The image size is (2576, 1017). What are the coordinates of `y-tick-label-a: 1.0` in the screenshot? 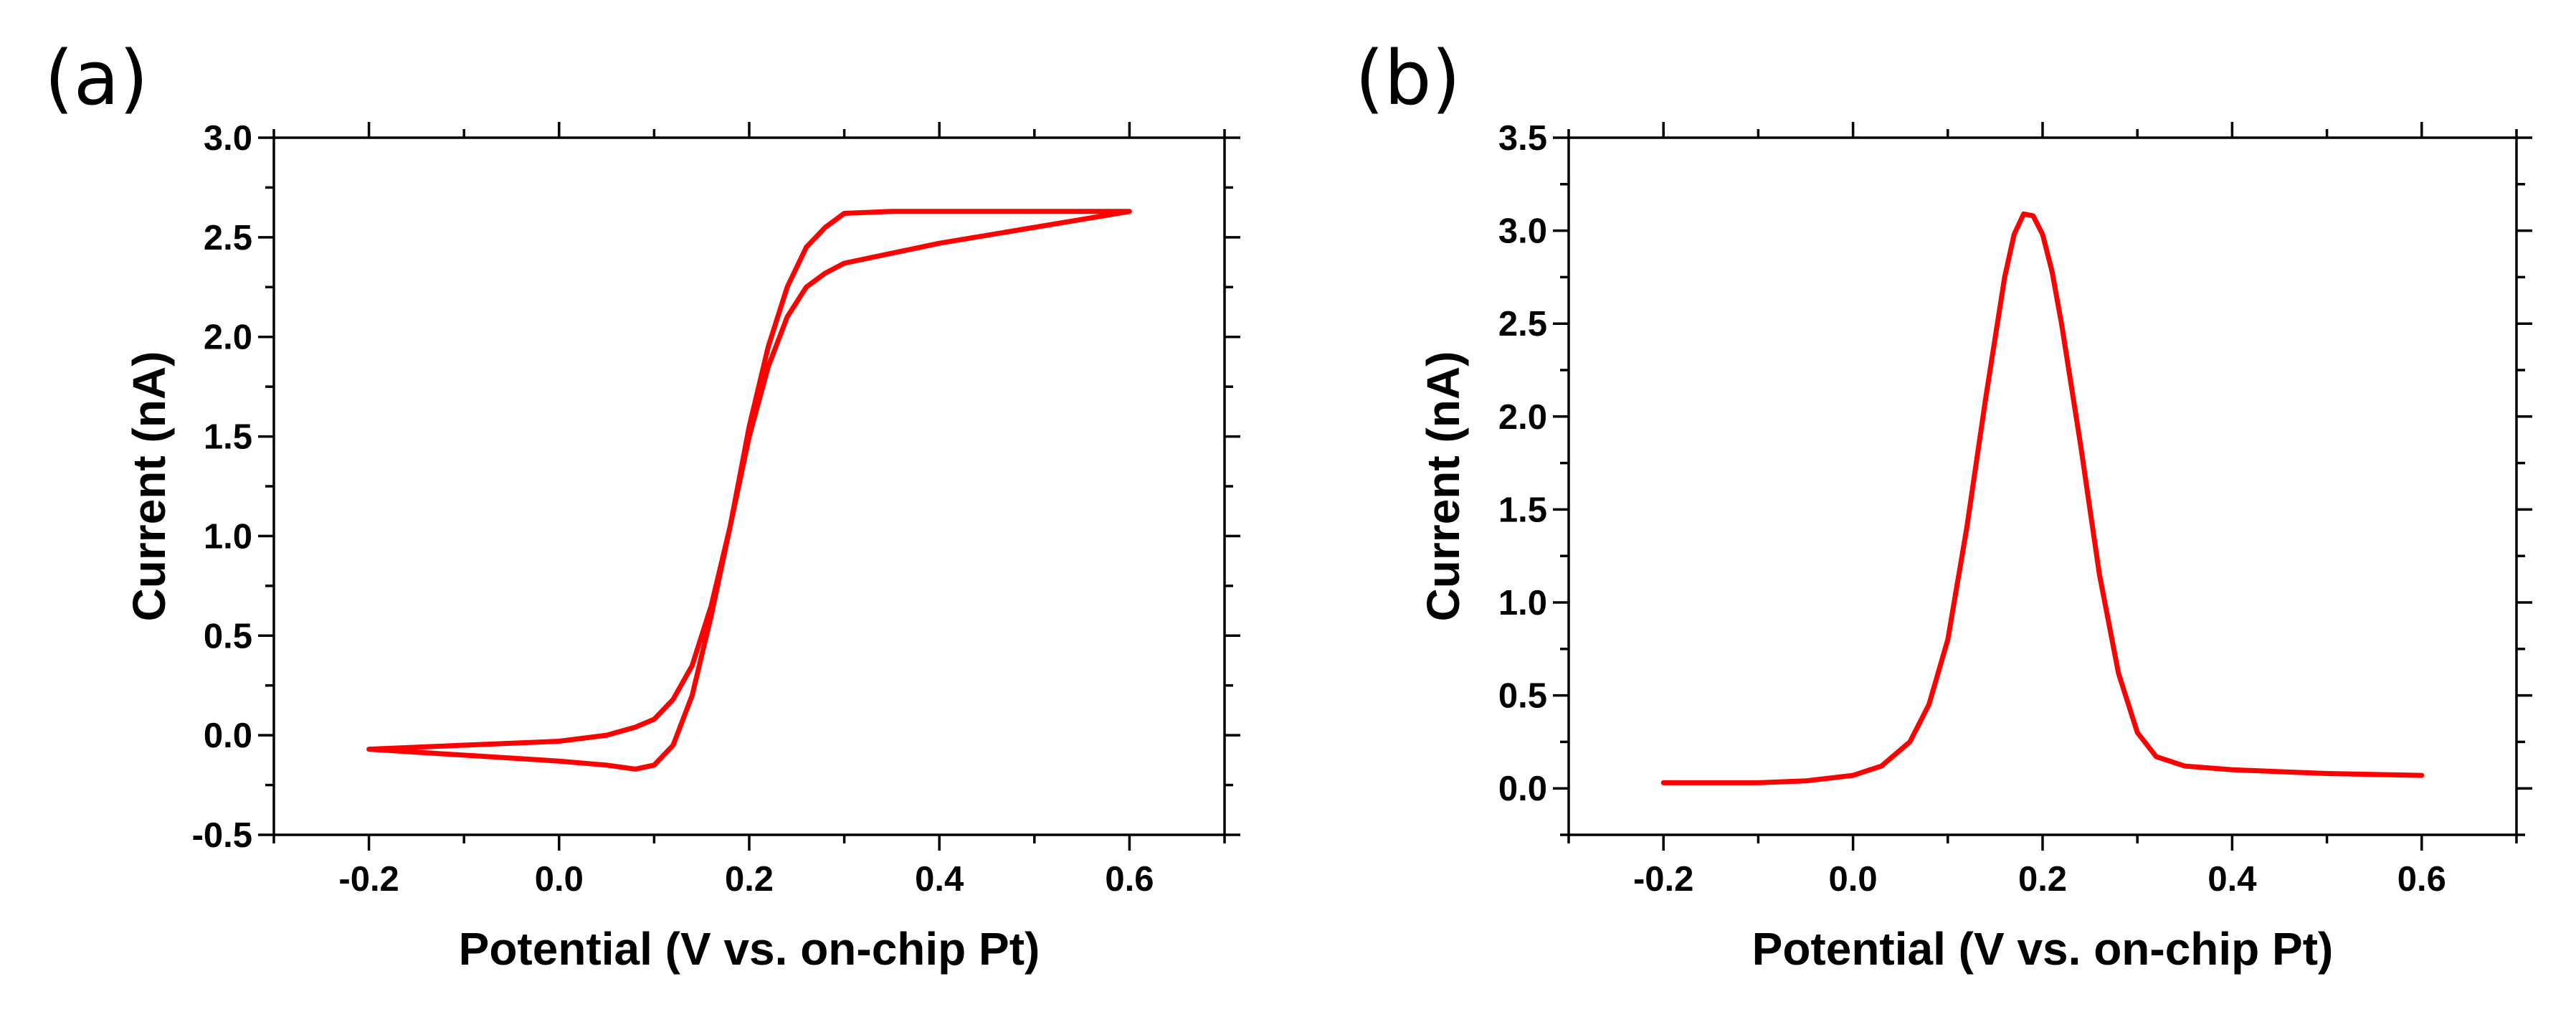 It's located at (228, 536).